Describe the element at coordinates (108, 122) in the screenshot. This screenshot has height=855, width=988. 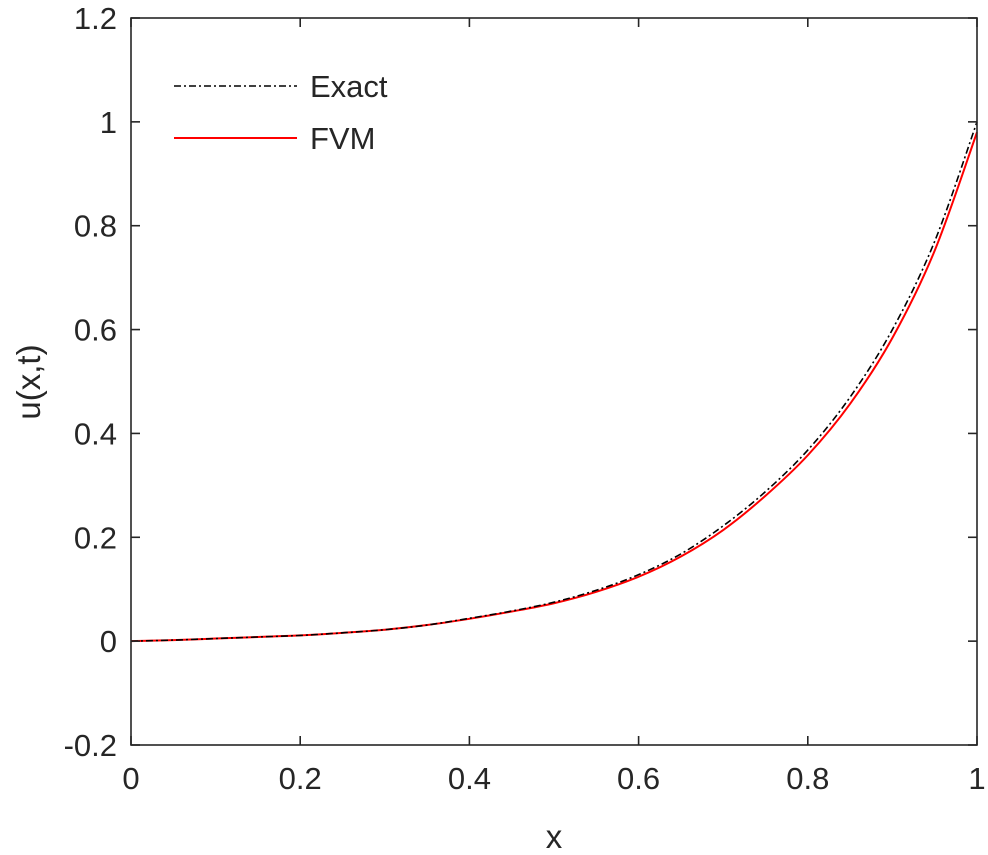
I see `y-tick-label: 1` at that location.